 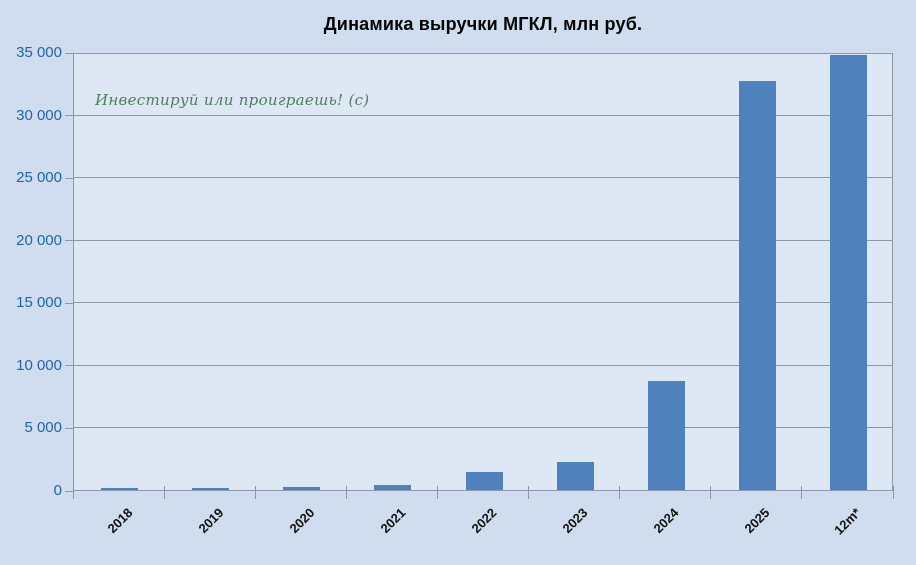 What do you see at coordinates (211, 521) in the screenshot?
I see `x-axis-label: 2019` at bounding box center [211, 521].